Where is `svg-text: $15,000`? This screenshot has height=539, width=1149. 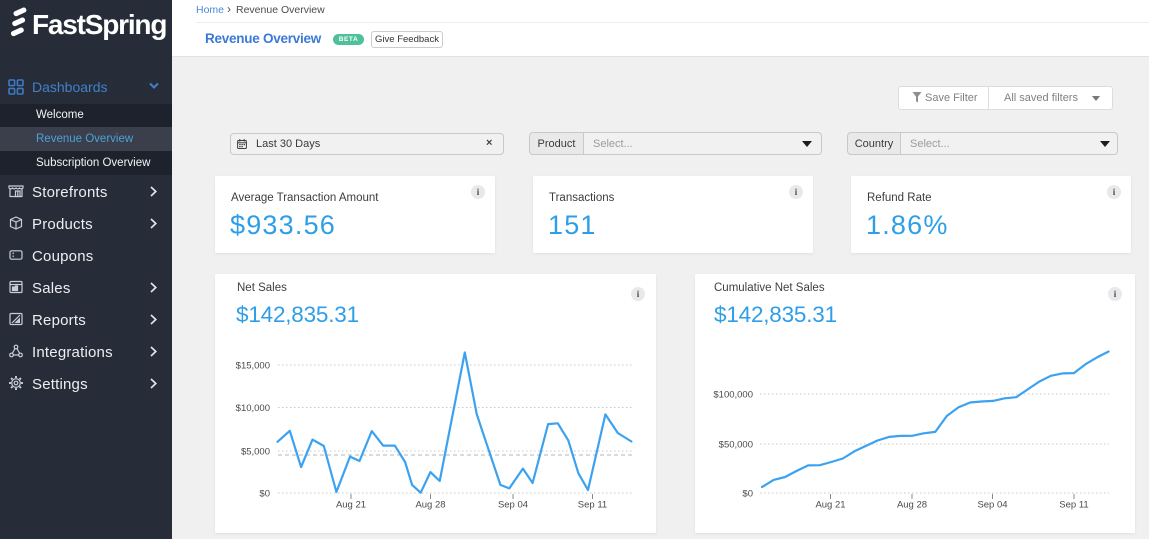
svg-text: $15,000 is located at coordinates (253, 366).